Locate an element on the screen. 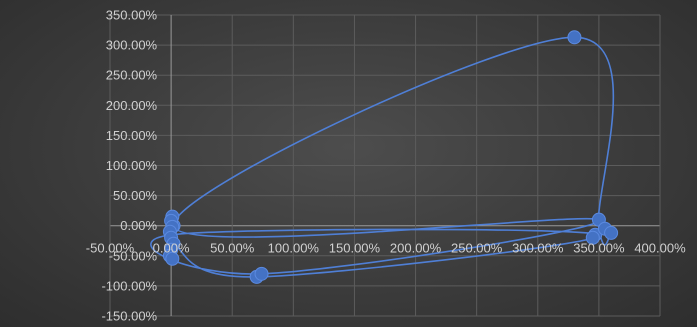 The image size is (697, 327). y-tick-label: -50.00% is located at coordinates (133, 255).